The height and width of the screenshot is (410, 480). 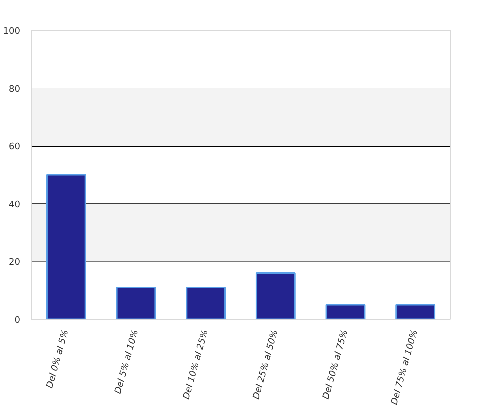 I want to click on y-tick-label: 20, so click(x=15, y=263).